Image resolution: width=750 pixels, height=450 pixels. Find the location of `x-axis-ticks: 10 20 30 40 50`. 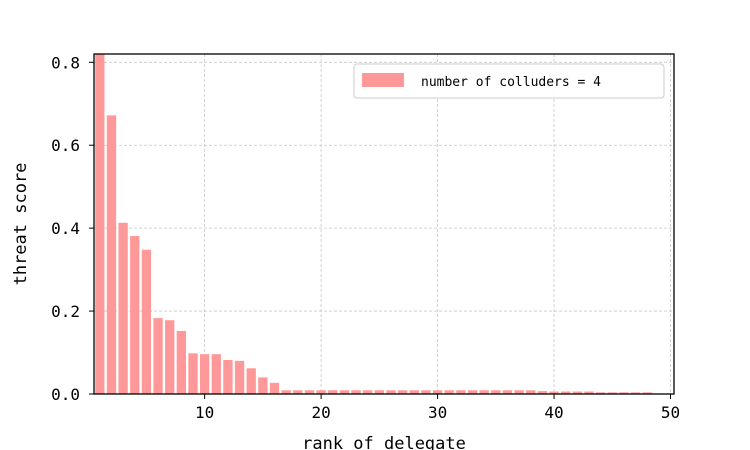

x-axis-ticks: 10 20 30 40 50 is located at coordinates (437, 408).